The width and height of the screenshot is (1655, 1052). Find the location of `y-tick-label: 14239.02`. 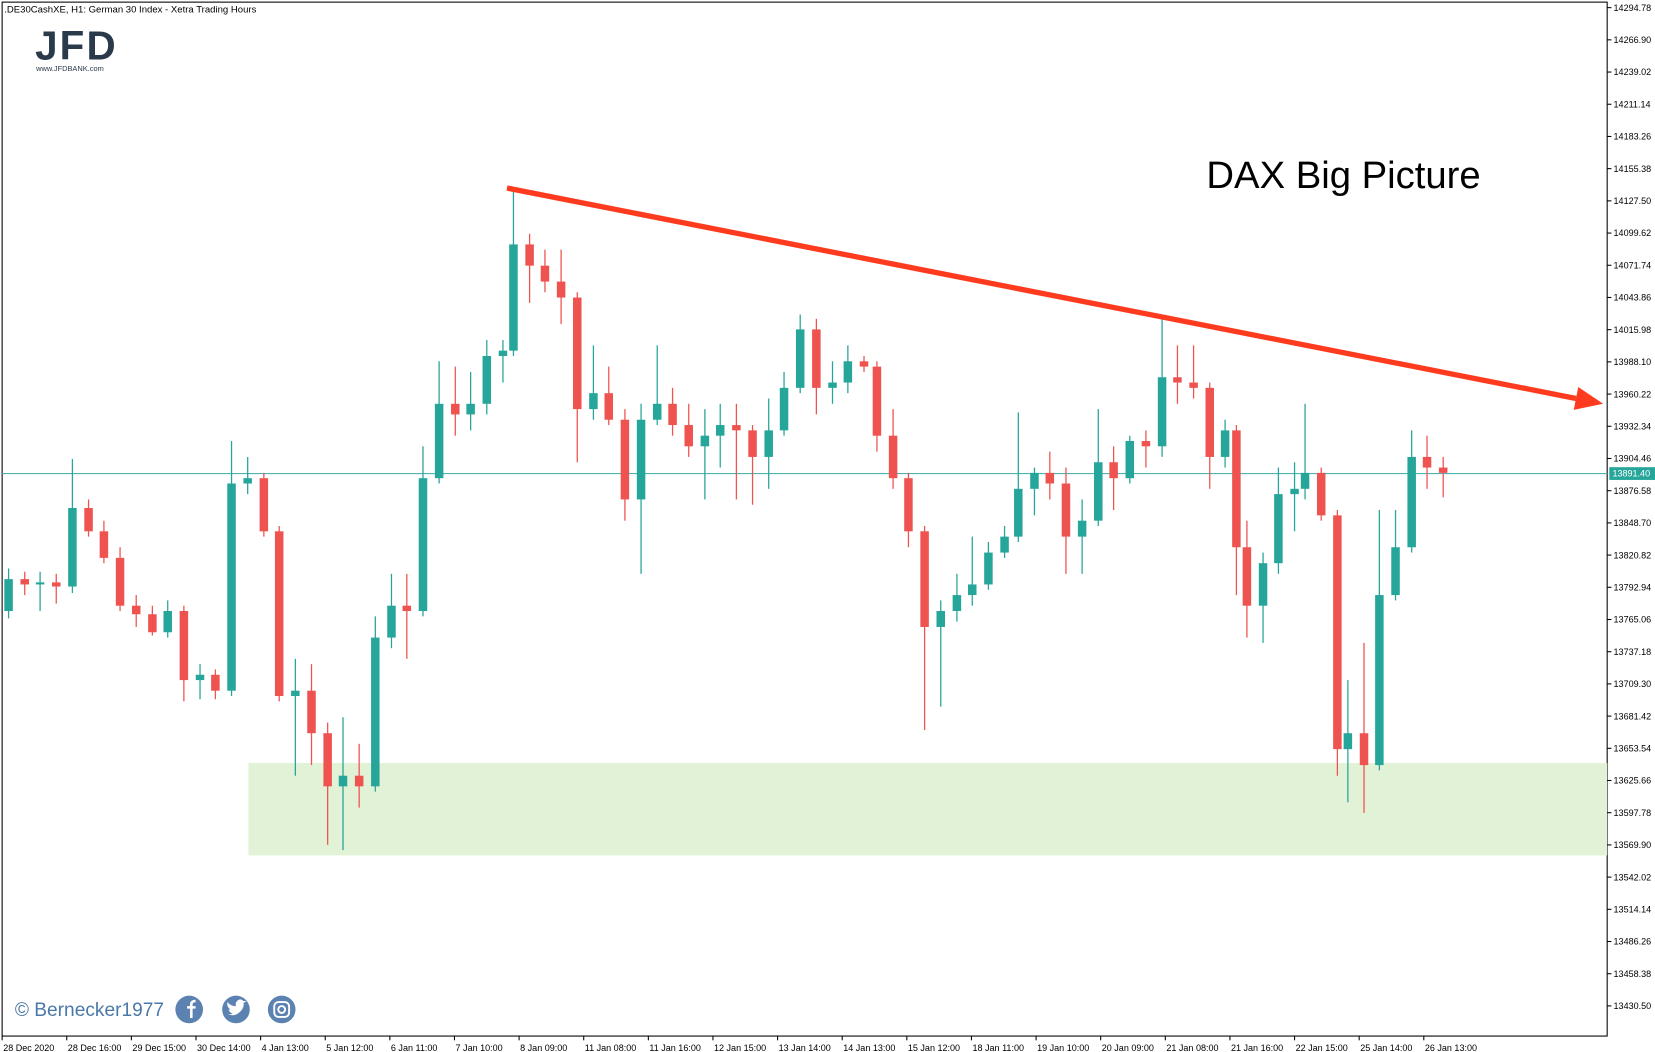

y-tick-label: 14239.02 is located at coordinates (1633, 72).